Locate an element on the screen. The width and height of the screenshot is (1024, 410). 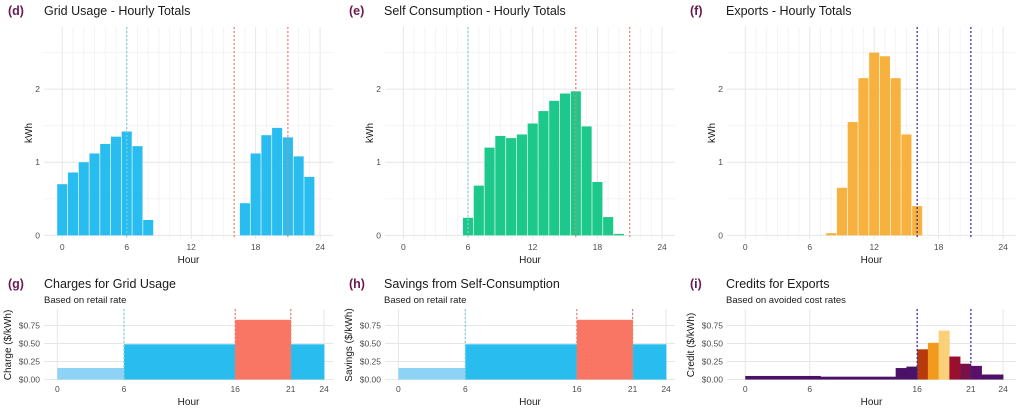
panel-e-label: (e) is located at coordinates (356, 11).